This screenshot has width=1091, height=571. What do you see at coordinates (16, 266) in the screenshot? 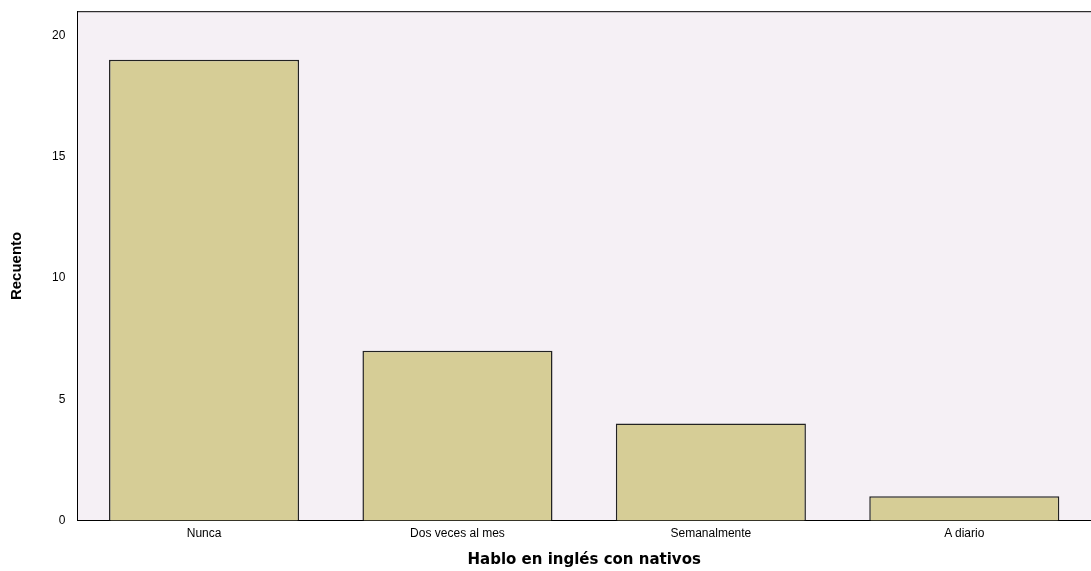
I see `y-axis-title: Recuento` at bounding box center [16, 266].